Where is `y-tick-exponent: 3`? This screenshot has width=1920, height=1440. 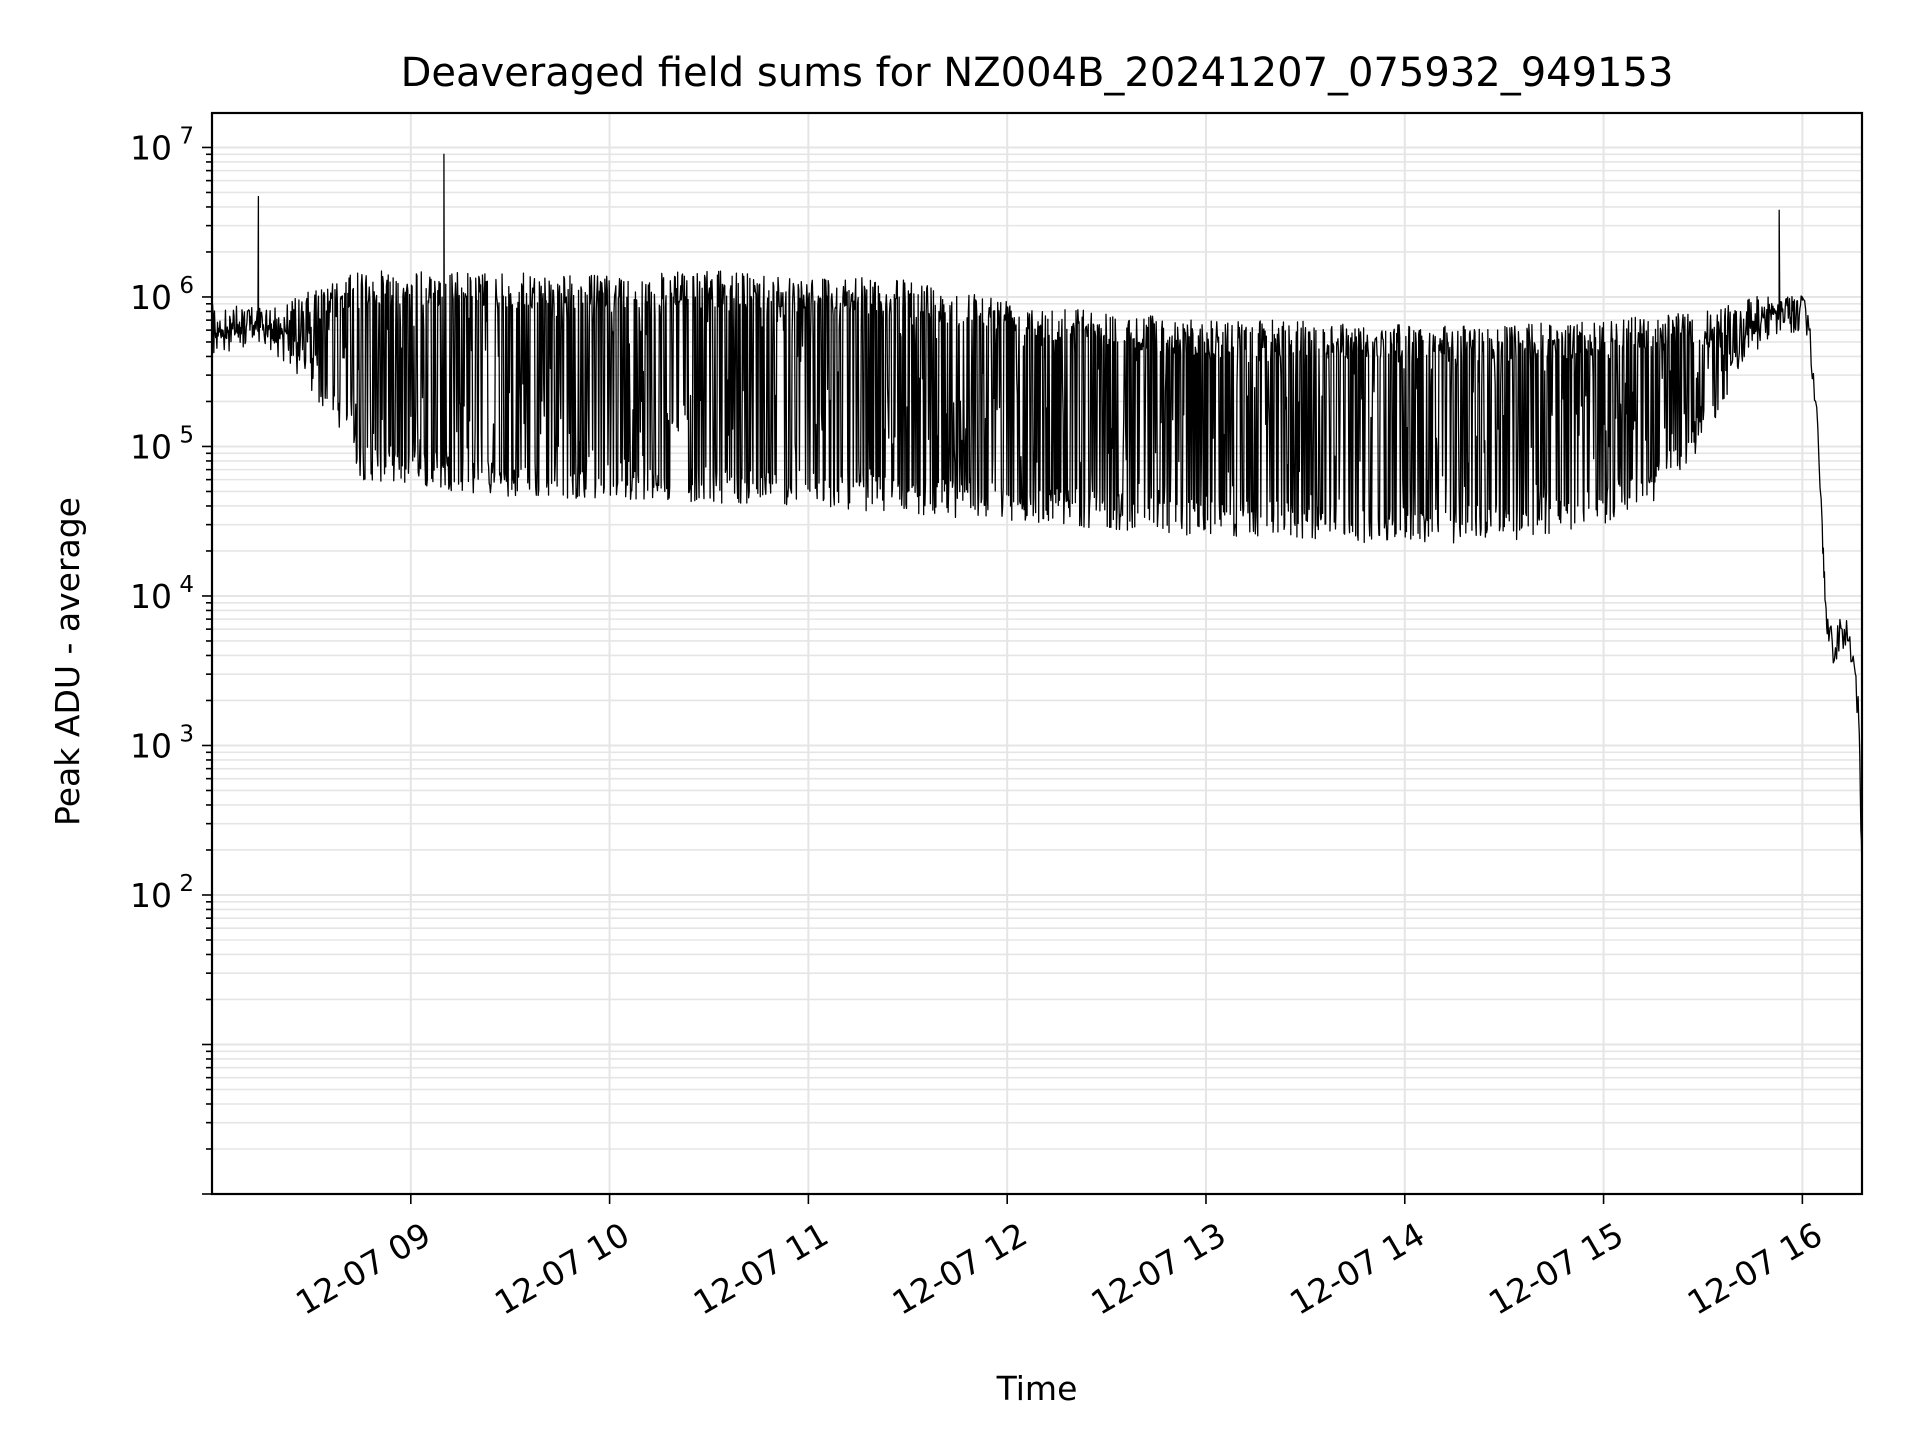 y-tick-exponent: 3 is located at coordinates (186, 734).